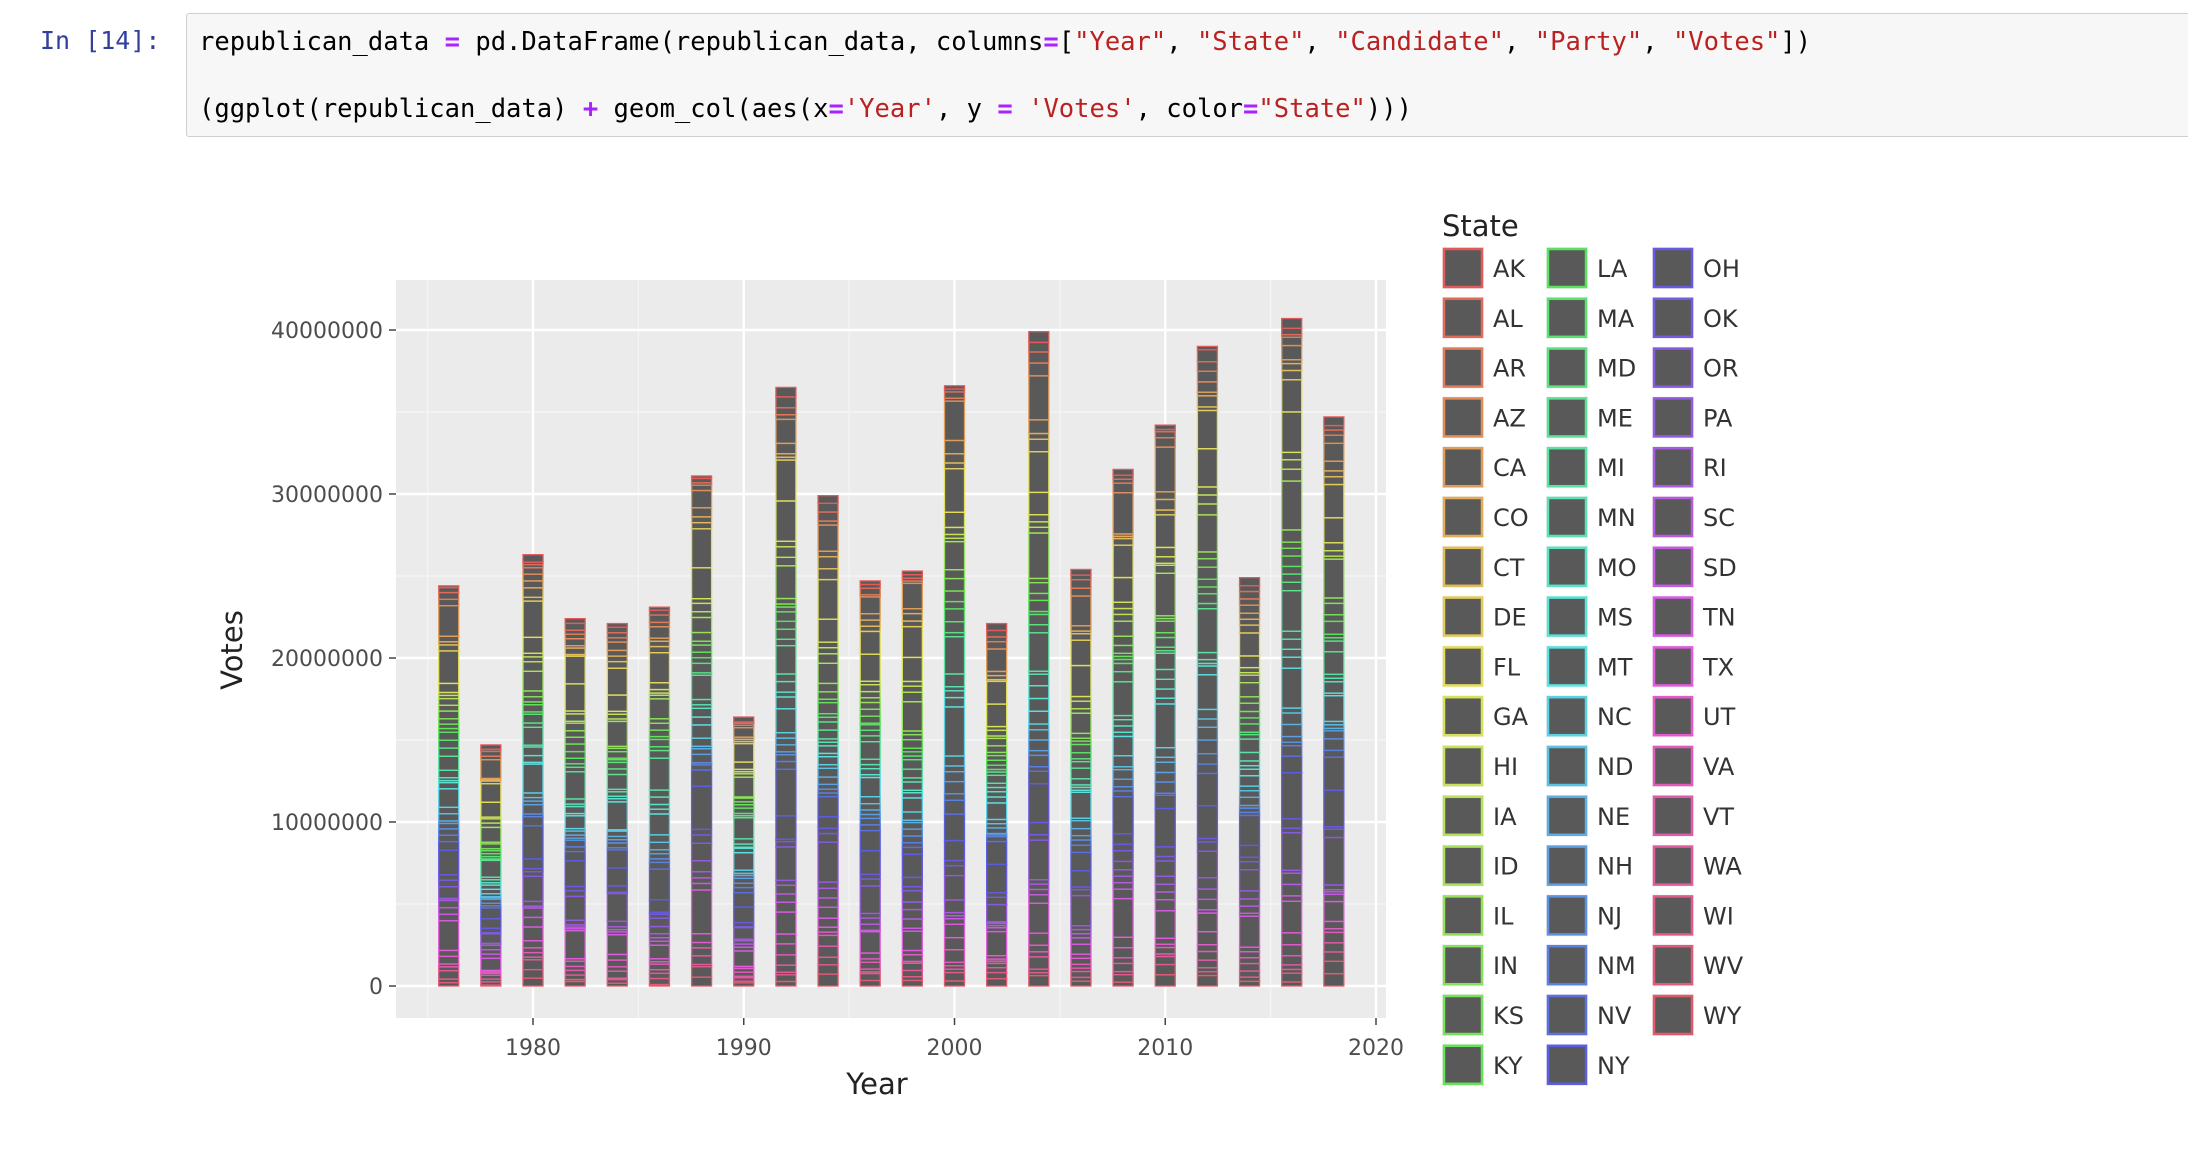 This screenshot has width=2188, height=1164. What do you see at coordinates (1420, 42) in the screenshot?
I see `code-token: "Candidate"` at bounding box center [1420, 42].